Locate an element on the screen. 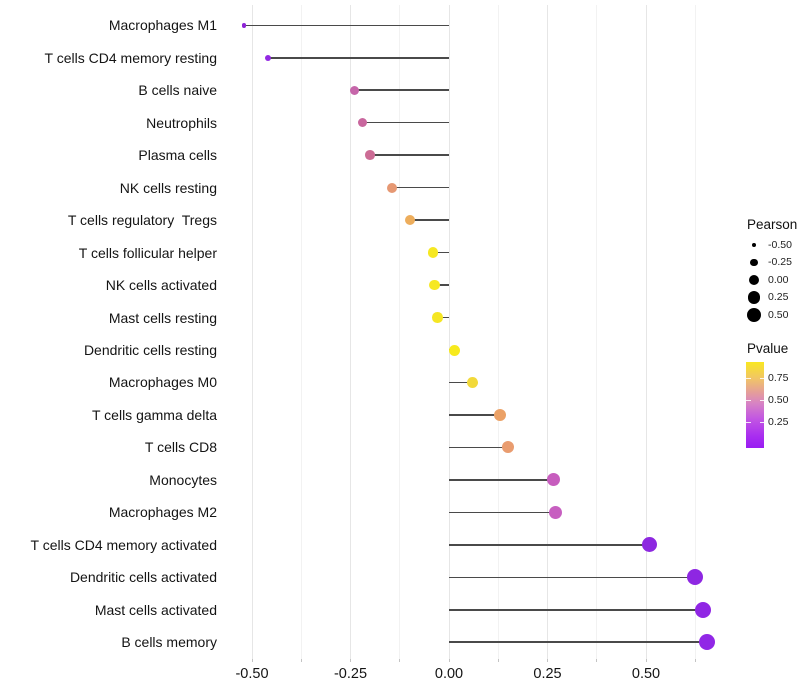 Image resolution: width=800 pixels, height=700 pixels. y-axis-label: Dendritic cells activated is located at coordinates (143, 577).